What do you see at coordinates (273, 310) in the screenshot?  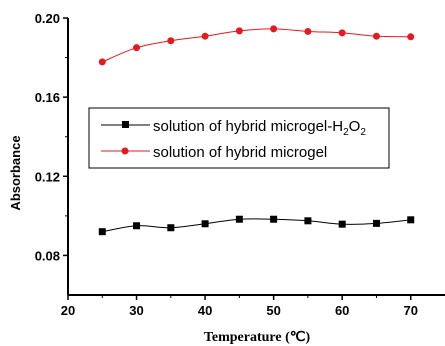 I see `x-tick-label: 50` at bounding box center [273, 310].